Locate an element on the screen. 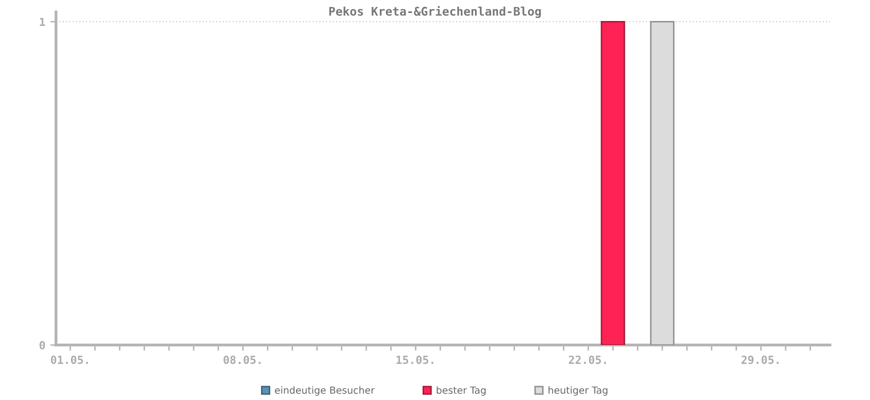  x-tick-label: 29.05. is located at coordinates (760, 360).